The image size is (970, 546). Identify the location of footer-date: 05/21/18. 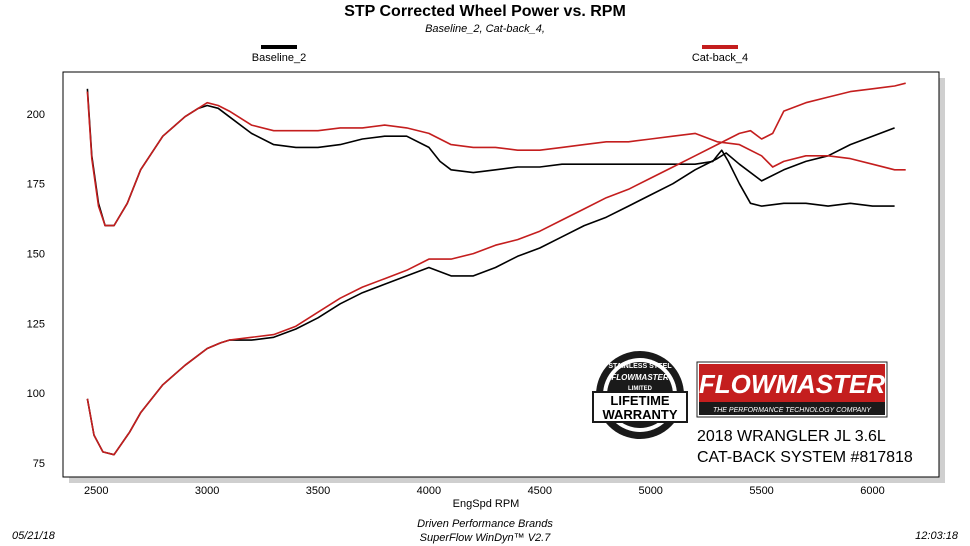
(33, 536).